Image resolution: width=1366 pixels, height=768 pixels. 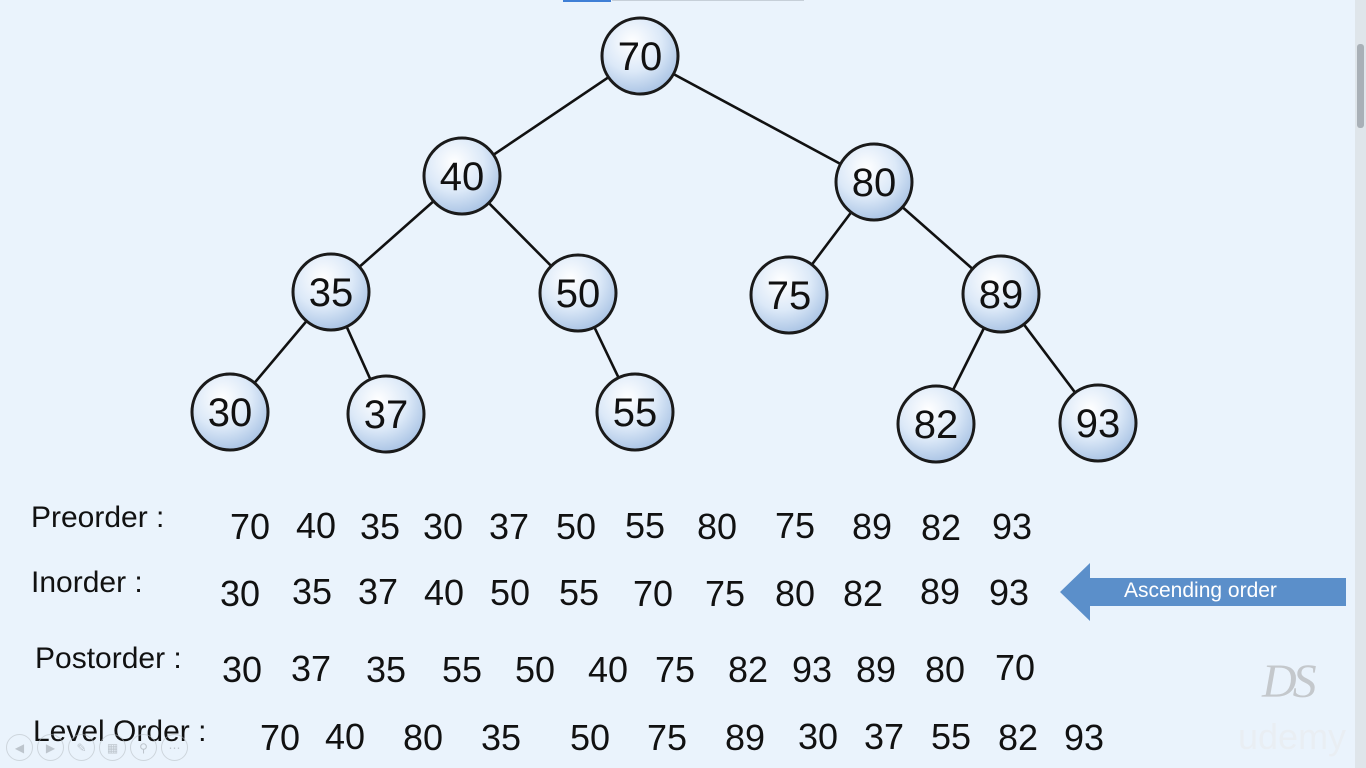 I want to click on inorder-value: 93, so click(x=1009, y=592).